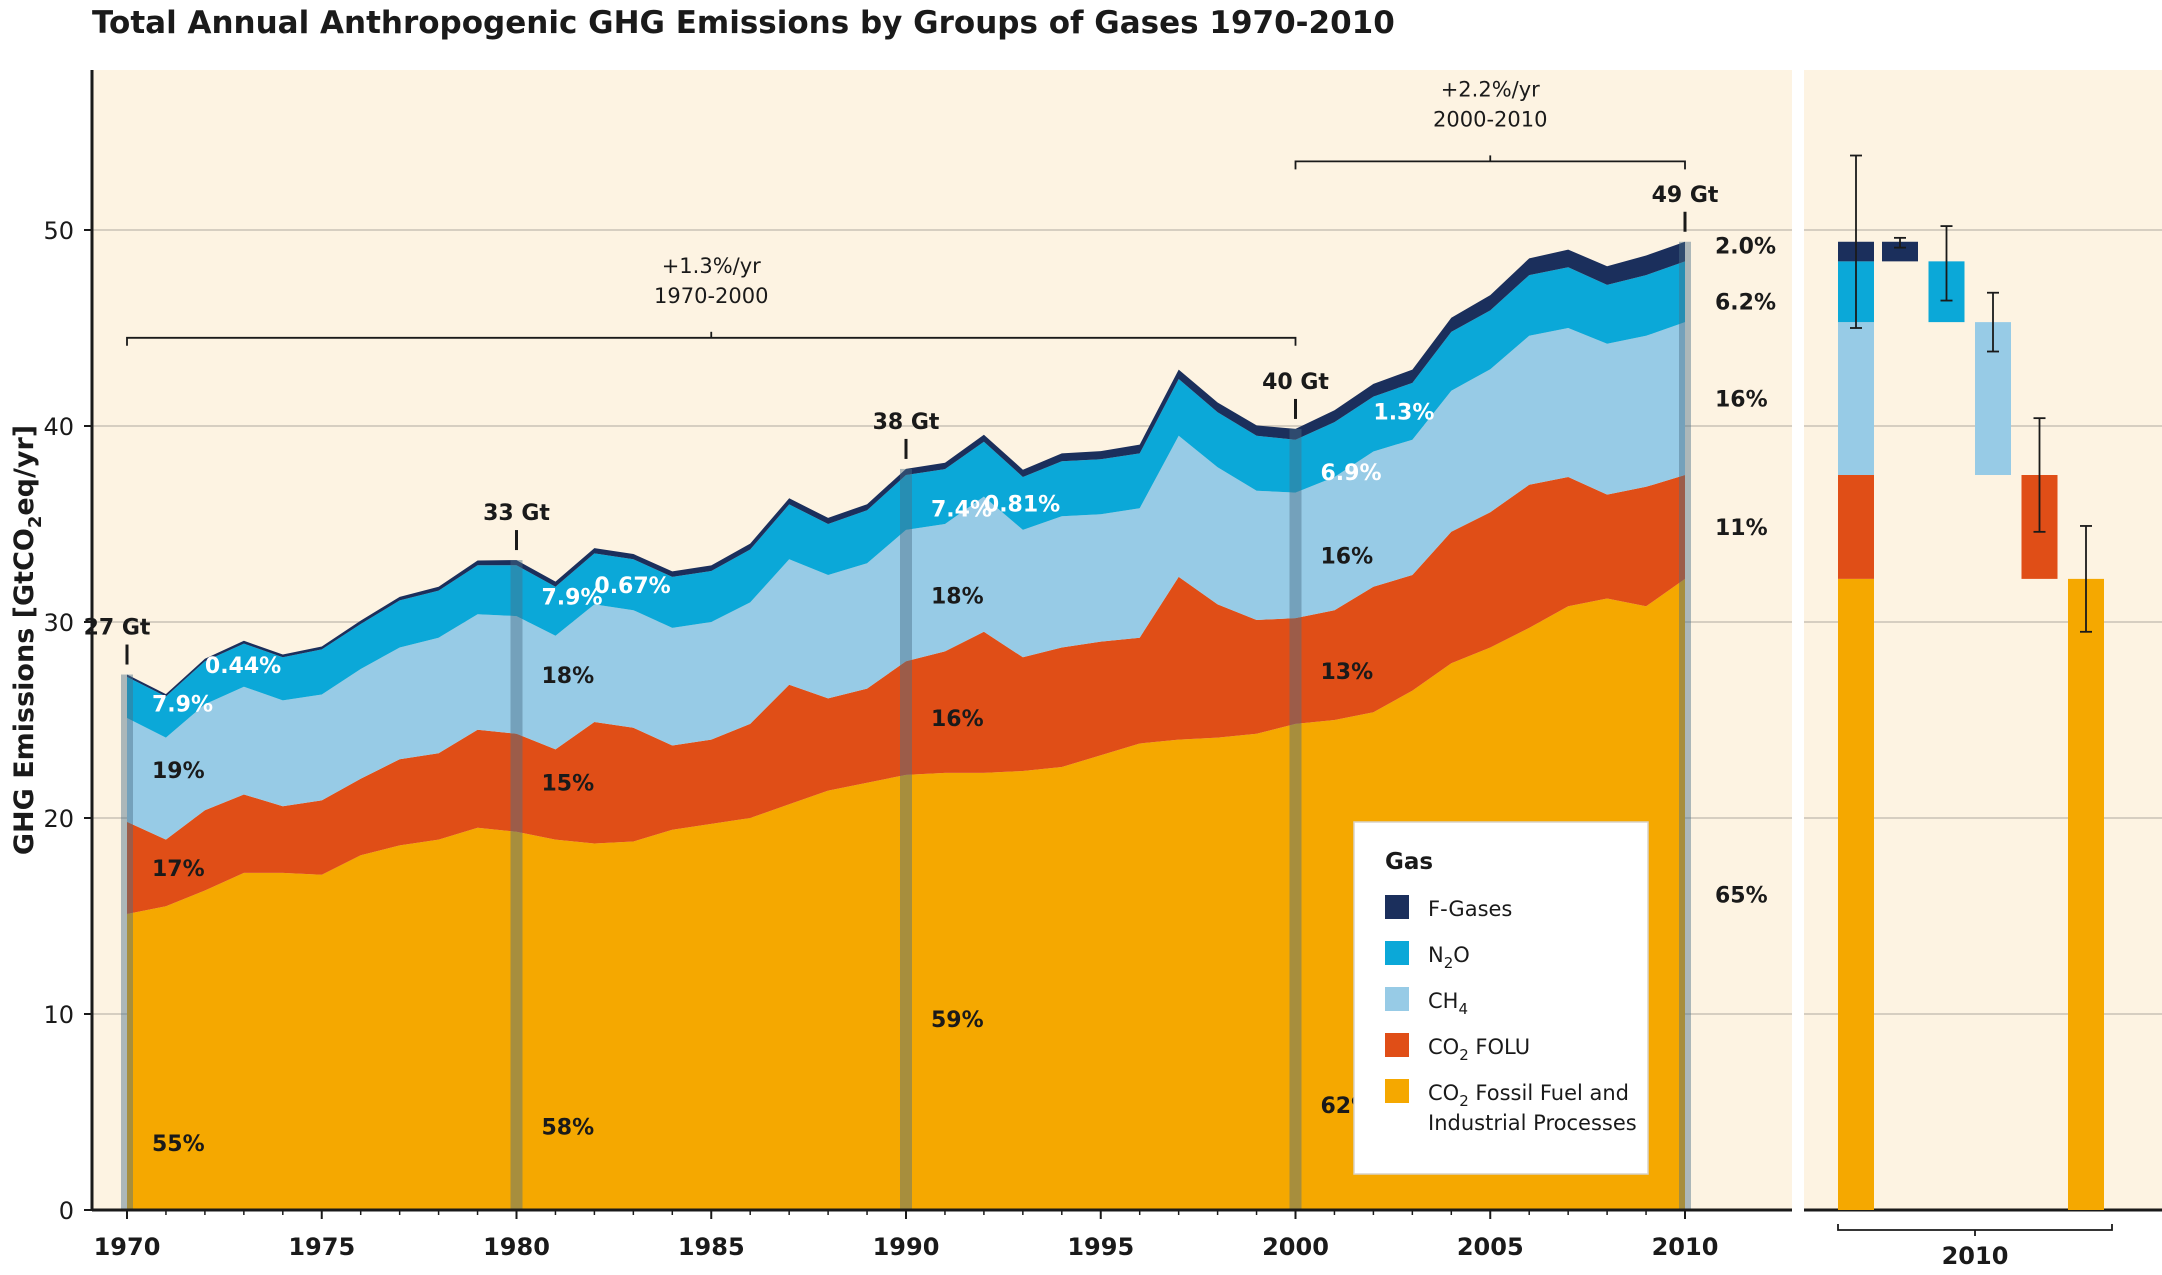  I want to click on legend-label-co2folu: CO2 FOLU, so click(1479, 1049).